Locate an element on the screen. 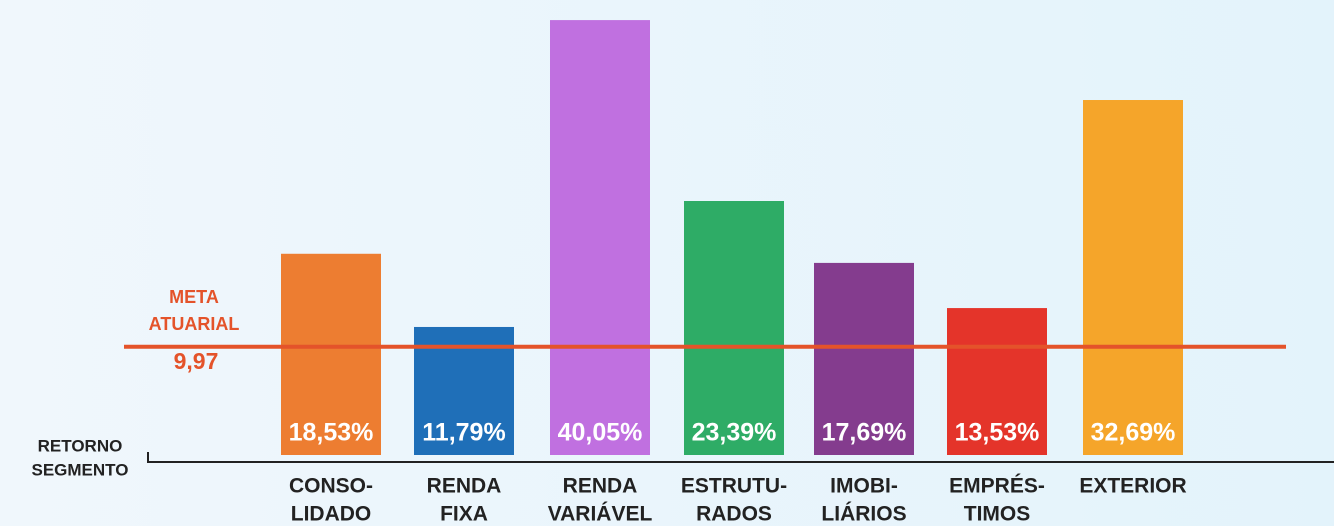 The height and width of the screenshot is (526, 1334). reference-label: ATUARIAL is located at coordinates (194, 324).